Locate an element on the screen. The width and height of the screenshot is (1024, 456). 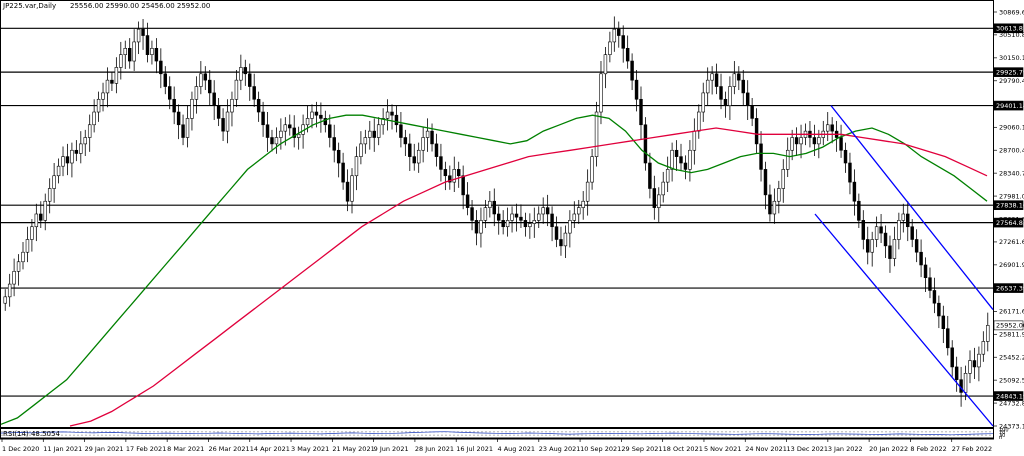
level-tag-label: 30613.87 is located at coordinates (1010, 29).